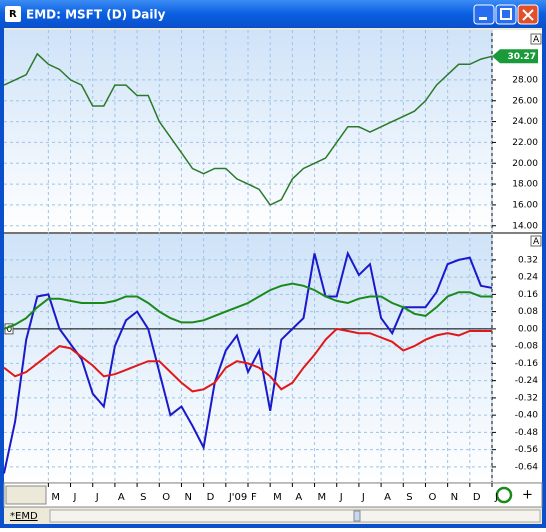 Image resolution: width=546 pixels, height=532 pixels. I want to click on scroll-thumb, so click(357, 516).